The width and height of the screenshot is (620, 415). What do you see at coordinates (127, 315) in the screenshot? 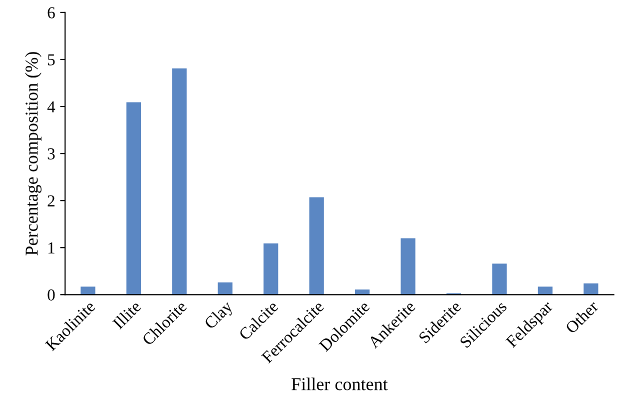
I see `x-tick-label: Illite` at bounding box center [127, 315].